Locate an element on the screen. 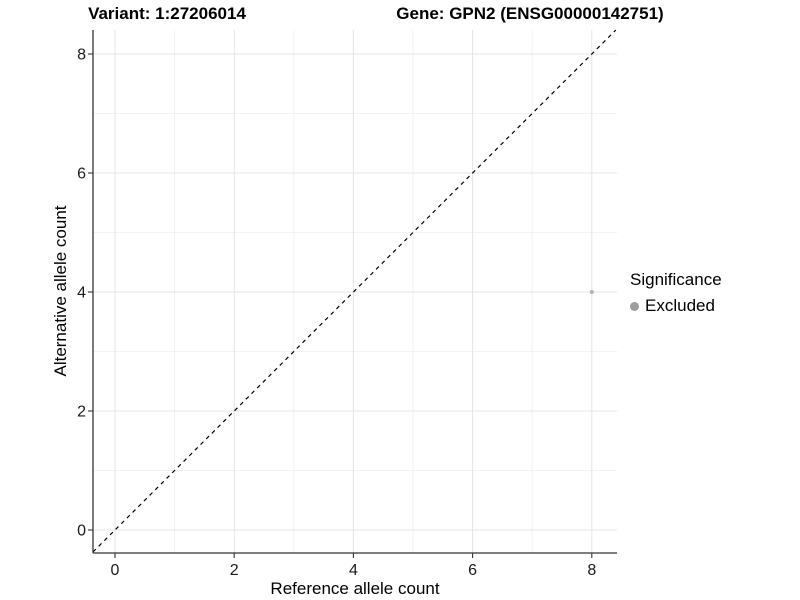 This screenshot has width=800, height=600. x-tick-label: 8 is located at coordinates (591, 570).